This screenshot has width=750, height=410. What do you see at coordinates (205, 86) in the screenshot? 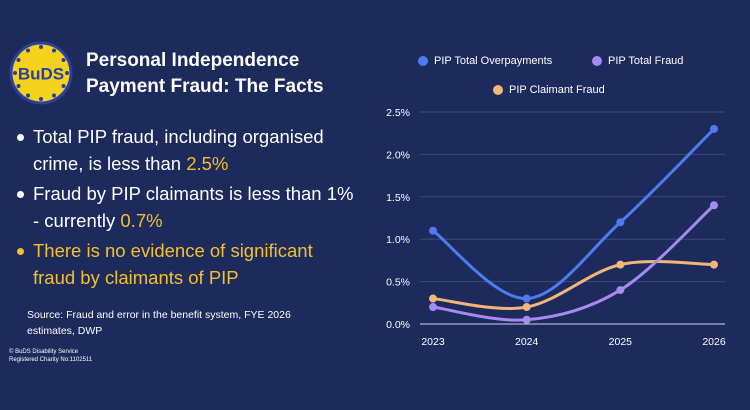
I see `title-line-2: Payment Fraud: The Facts` at bounding box center [205, 86].